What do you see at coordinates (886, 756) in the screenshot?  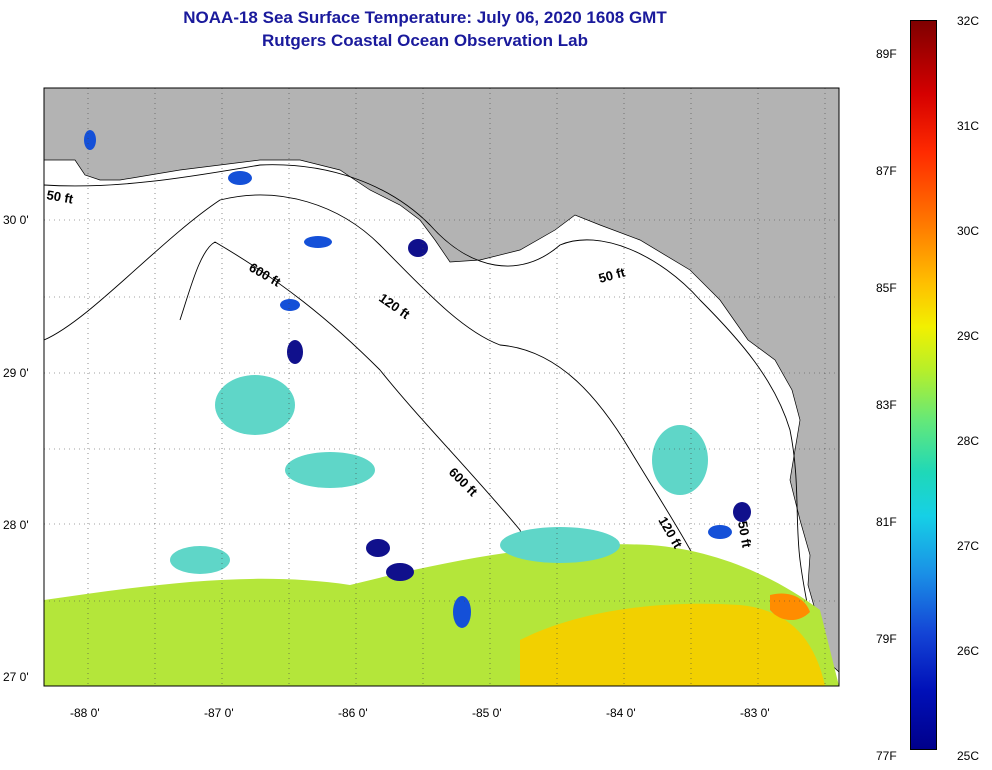 I see `colorbar-f-77: 77F` at bounding box center [886, 756].